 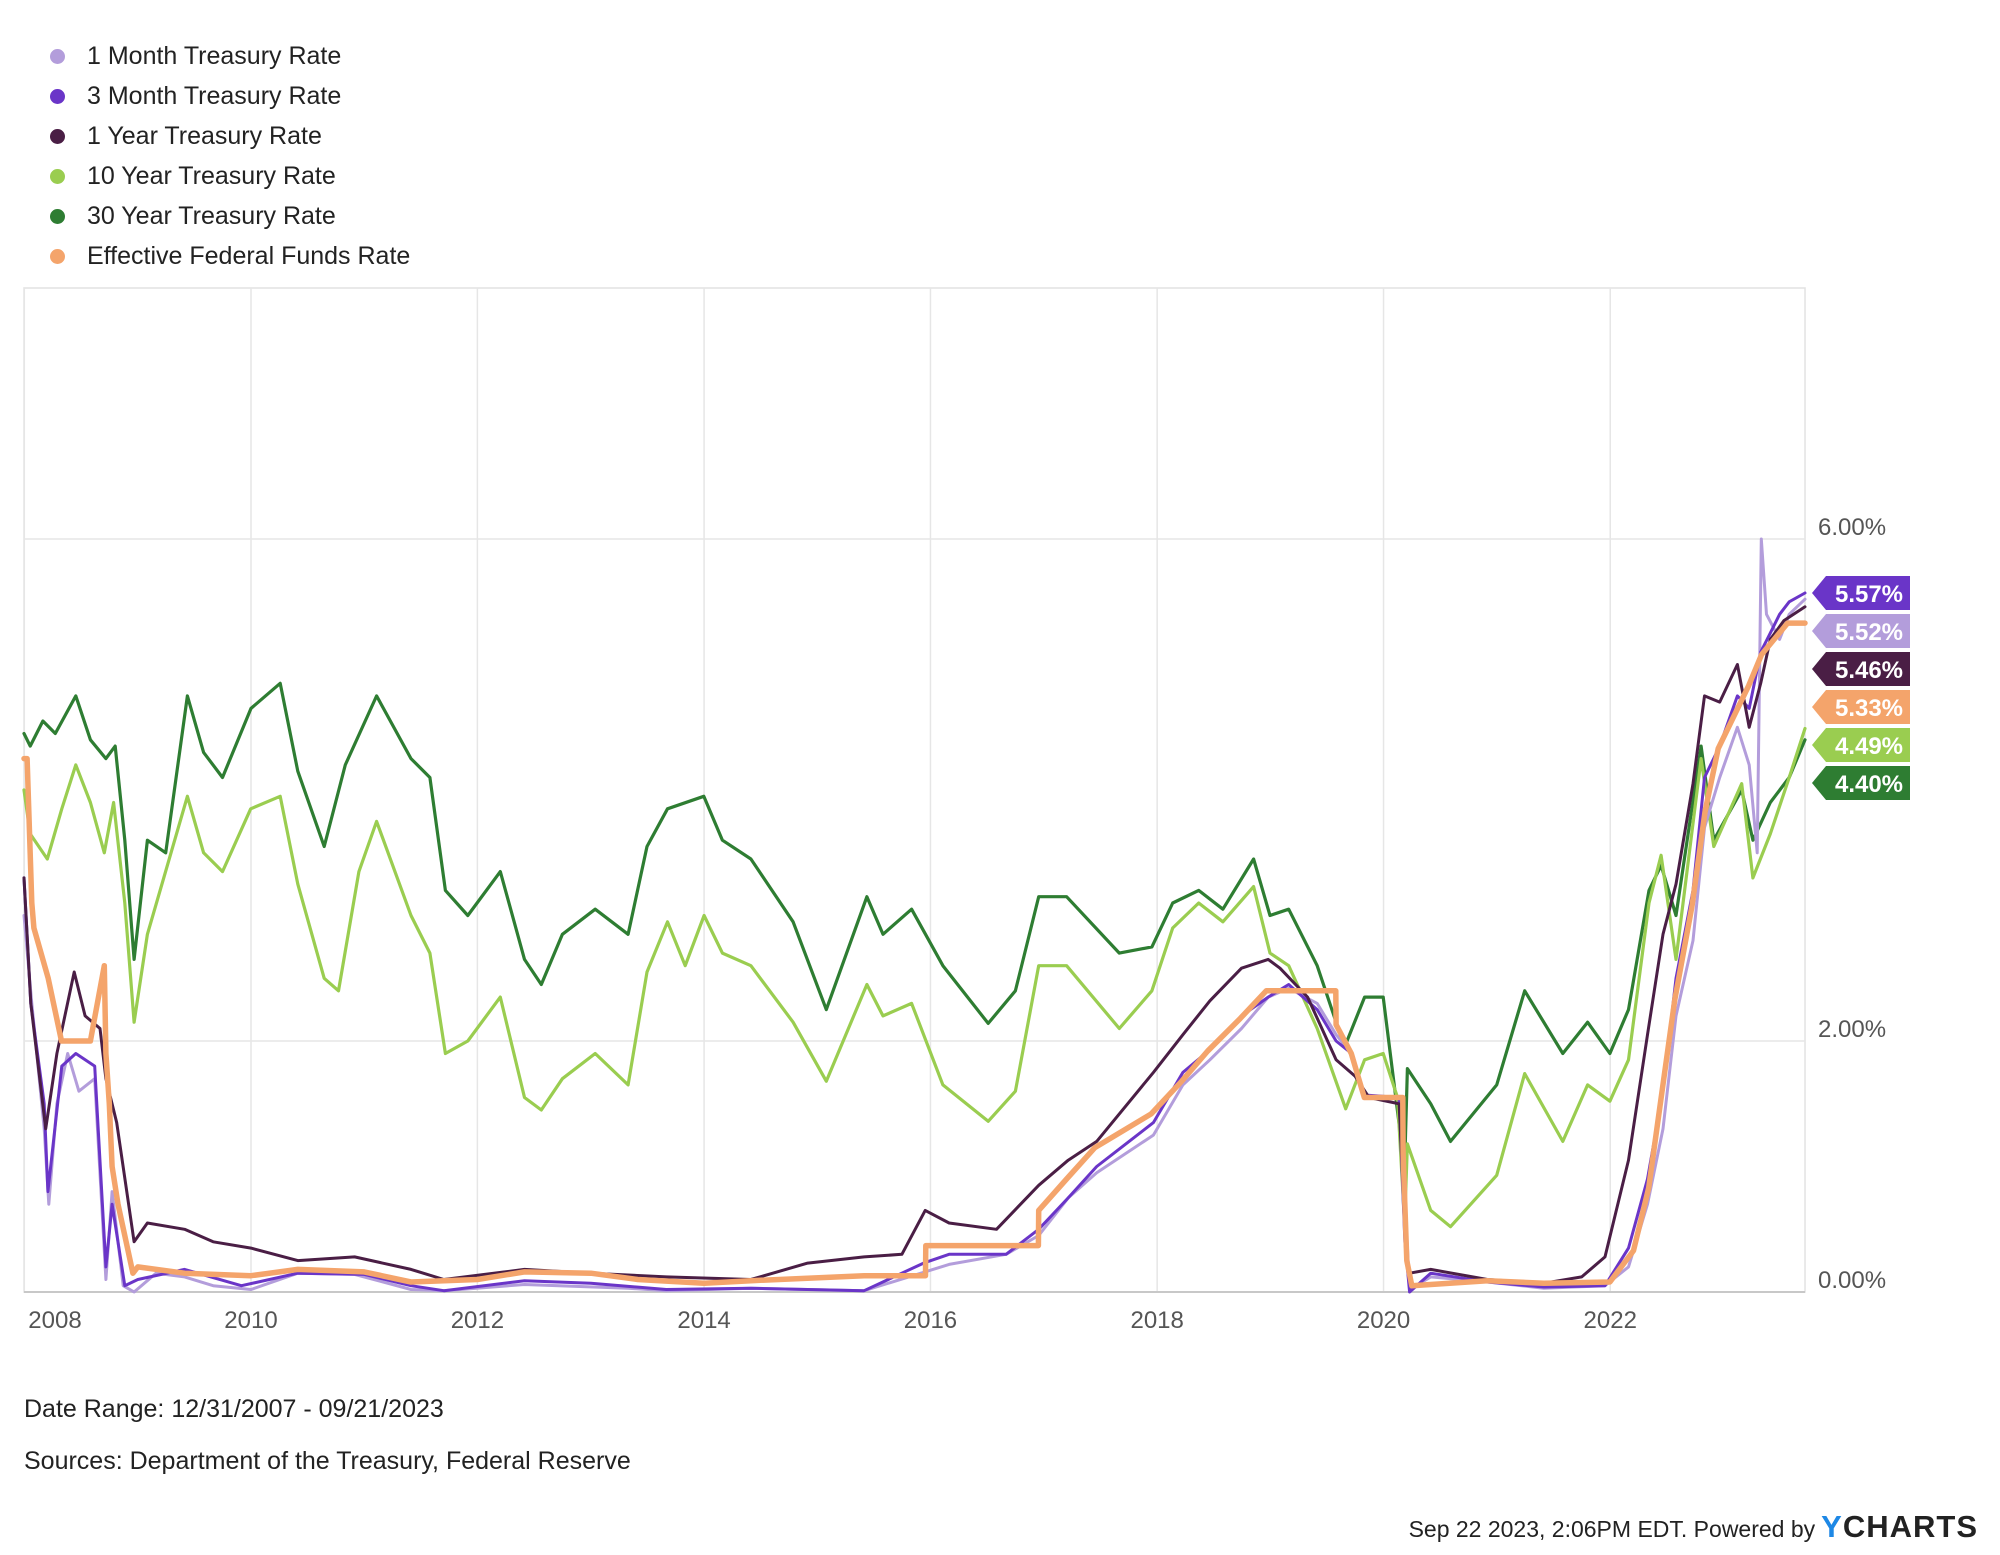 I want to click on legend-label: Effective Federal Funds Rate, so click(x=249, y=255).